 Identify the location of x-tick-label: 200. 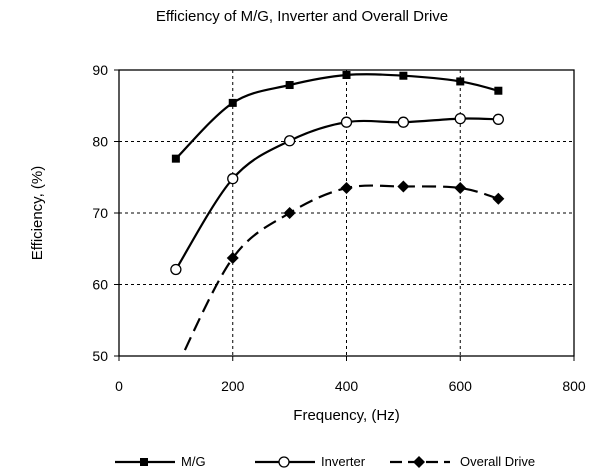
(233, 386).